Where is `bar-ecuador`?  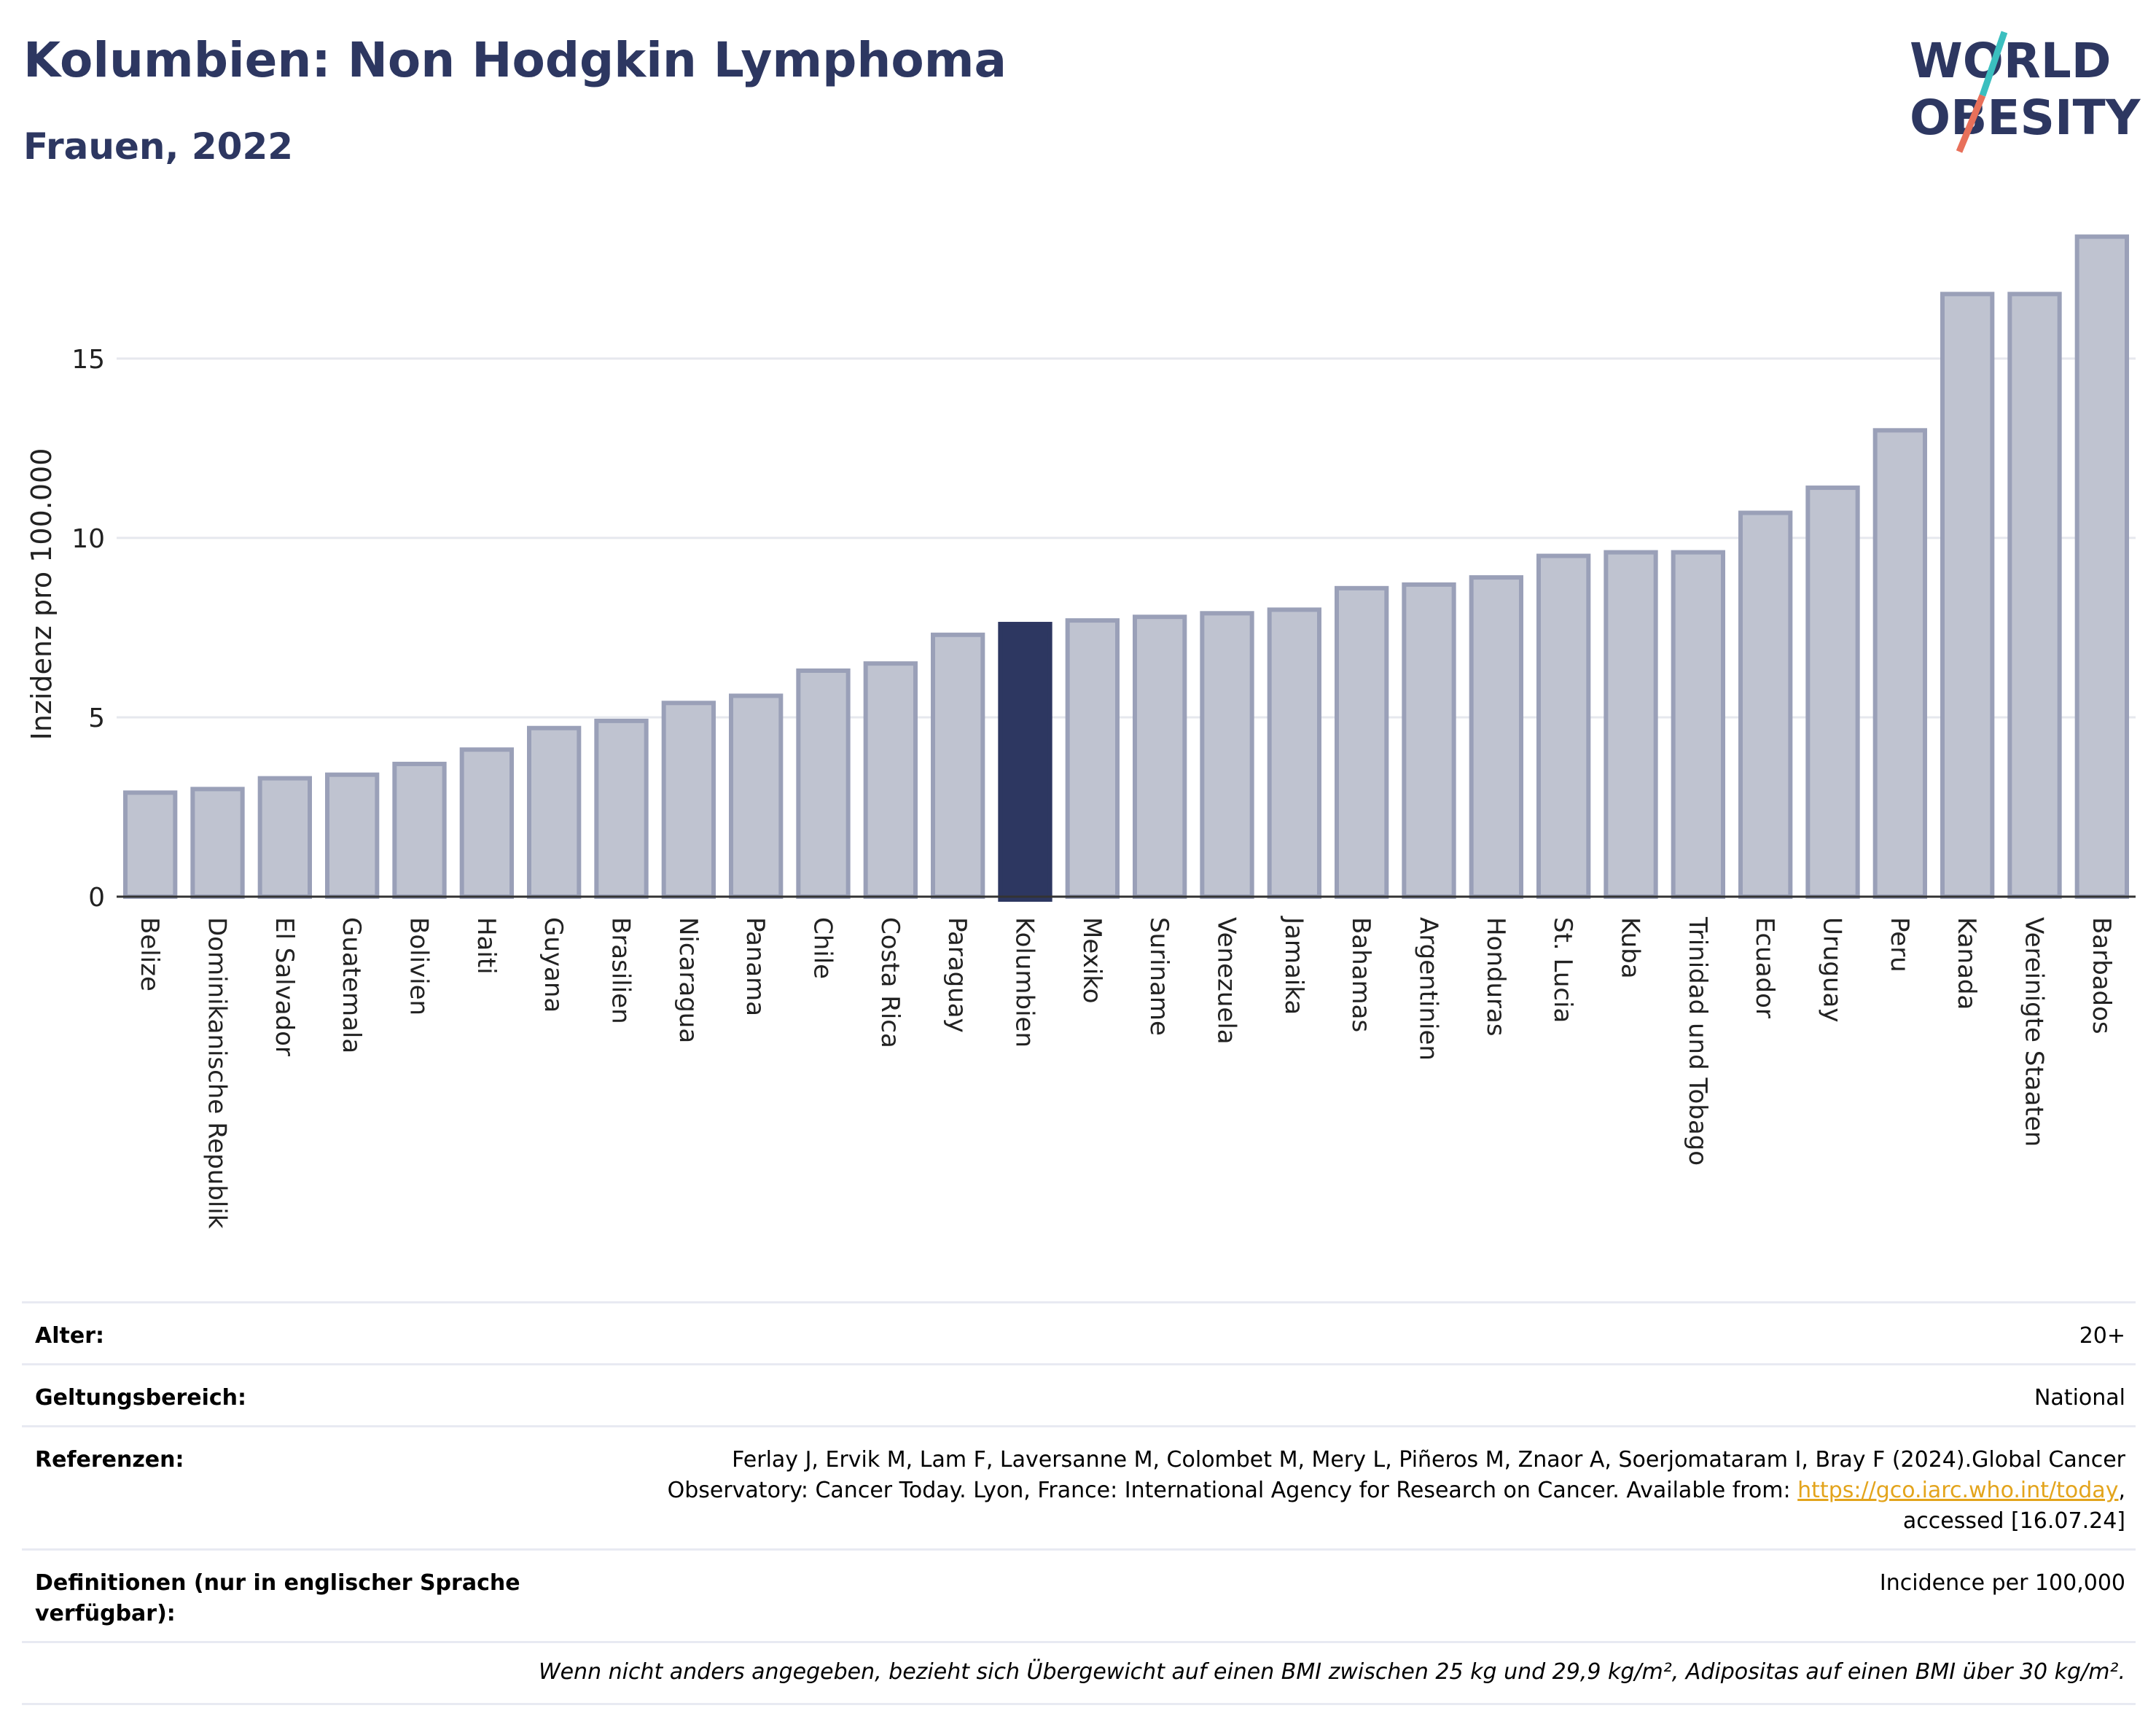 bar-ecuador is located at coordinates (1766, 704).